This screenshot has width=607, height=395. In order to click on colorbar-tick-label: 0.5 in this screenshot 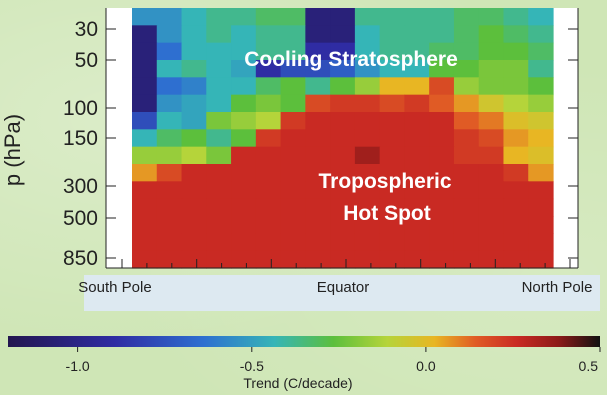, I will do `click(589, 366)`.